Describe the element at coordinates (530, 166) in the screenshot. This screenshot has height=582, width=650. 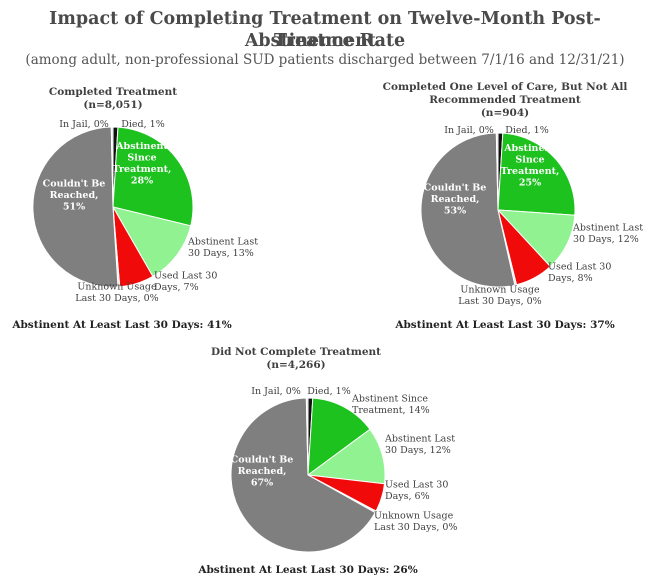
I see `slice-label-abstinent-since-treatment: Abstinent Since Treatment, 25%` at that location.